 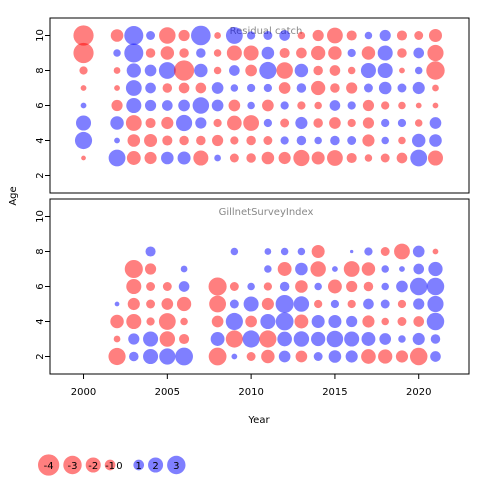 What do you see at coordinates (418, 392) in the screenshot?
I see `x-tick-label: 2020` at bounding box center [418, 392].